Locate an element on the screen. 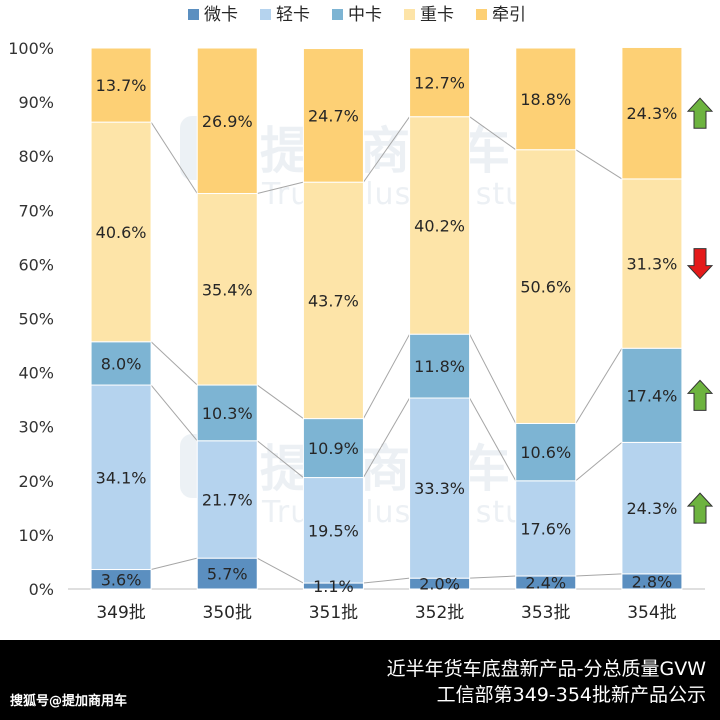 Image resolution: width=720 pixels, height=720 pixels. data-label: 43.7% is located at coordinates (333, 300).